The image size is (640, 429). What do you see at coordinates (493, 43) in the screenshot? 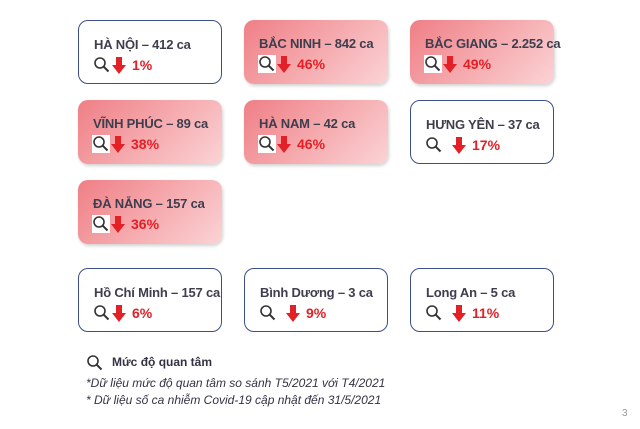
I see `card-title: BẮC GIANG – 2.252 ca` at bounding box center [493, 43].